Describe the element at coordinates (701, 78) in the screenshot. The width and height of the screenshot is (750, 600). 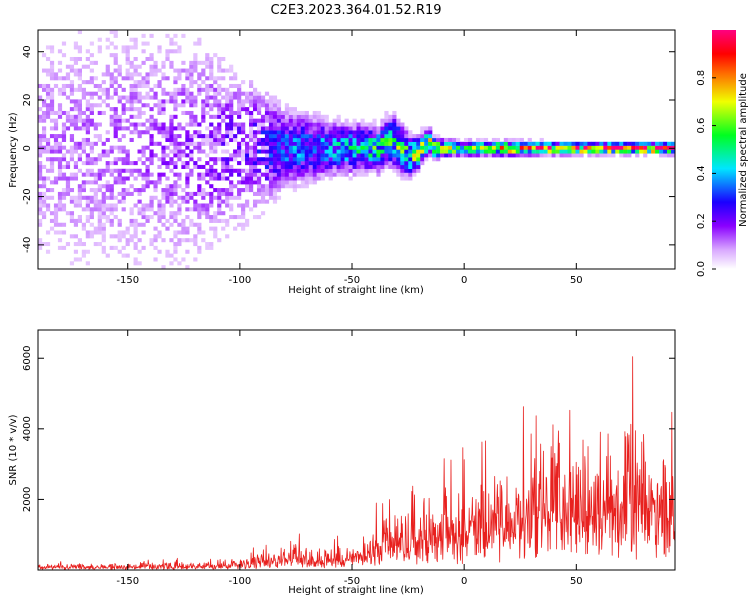
I see `colorbar-tick-label: 0.8` at that location.